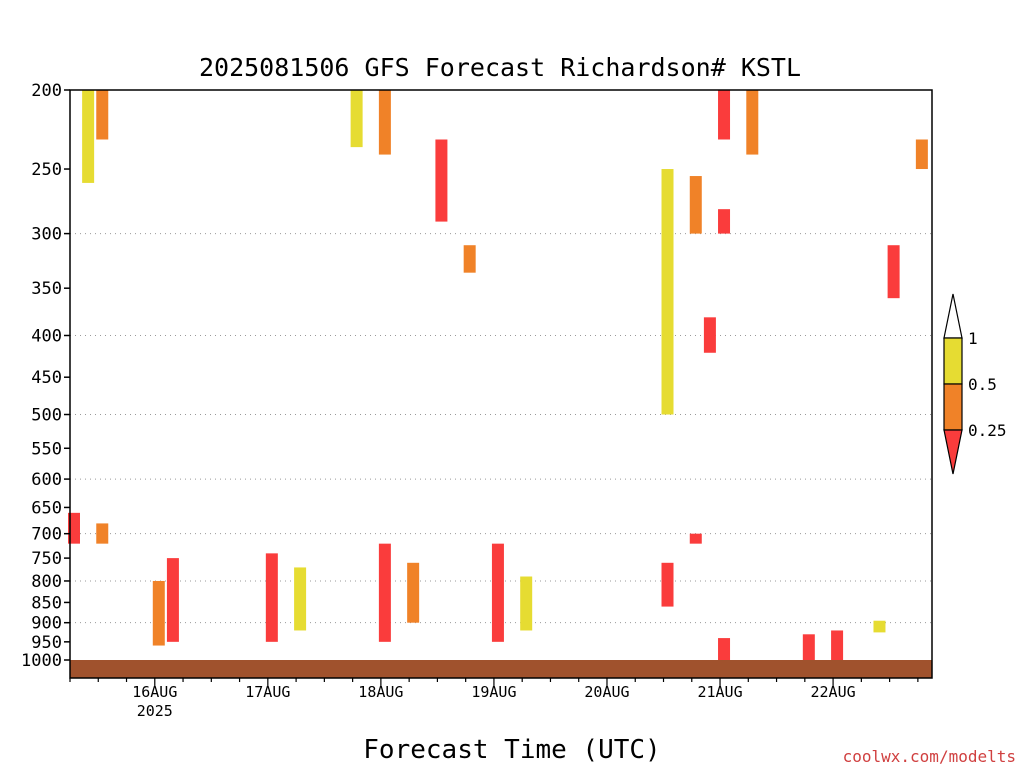  Describe the element at coordinates (46, 535) in the screenshot. I see `y-tick-label: 700` at that location.